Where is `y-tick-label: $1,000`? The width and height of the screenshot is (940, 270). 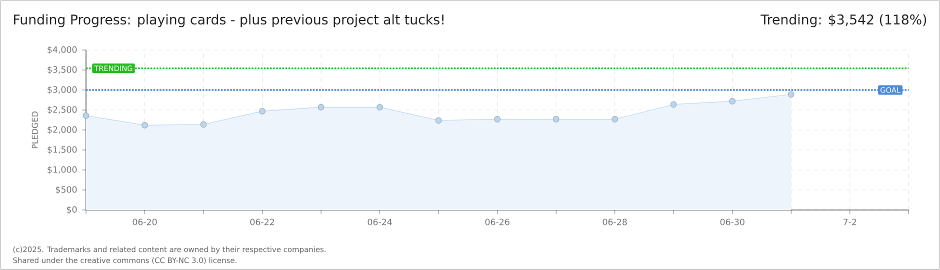 y-tick-label: $1,000 is located at coordinates (62, 170).